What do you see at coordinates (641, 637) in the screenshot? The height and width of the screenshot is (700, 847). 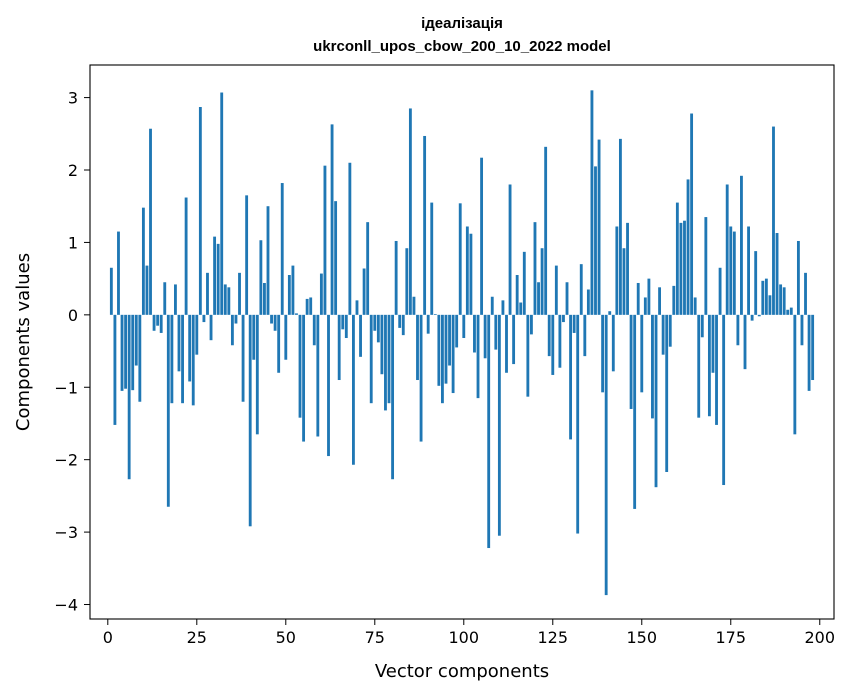 I see `x-tick-label: 150` at bounding box center [641, 637].